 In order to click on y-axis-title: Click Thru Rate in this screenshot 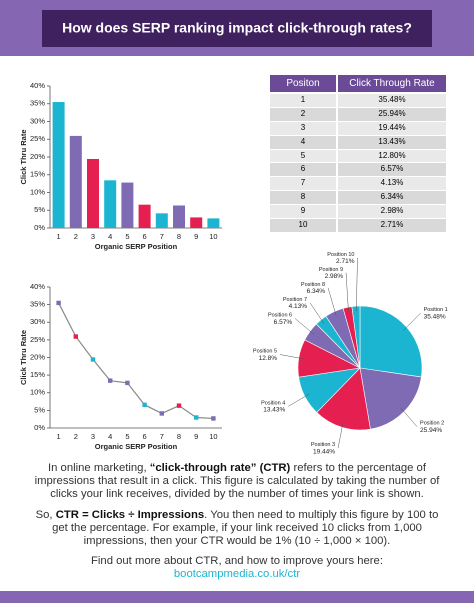, I will do `click(23, 156)`.